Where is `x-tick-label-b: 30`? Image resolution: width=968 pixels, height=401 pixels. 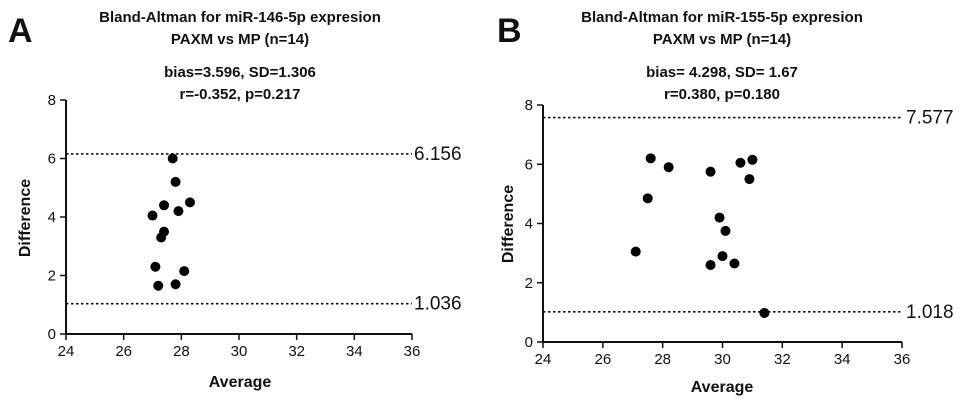
x-tick-label-b: 30 is located at coordinates (722, 359).